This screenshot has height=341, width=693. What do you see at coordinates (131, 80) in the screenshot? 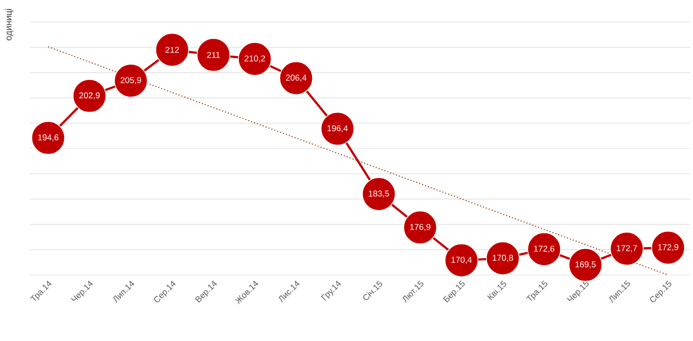
I see `data-label: 205,9` at bounding box center [131, 80].